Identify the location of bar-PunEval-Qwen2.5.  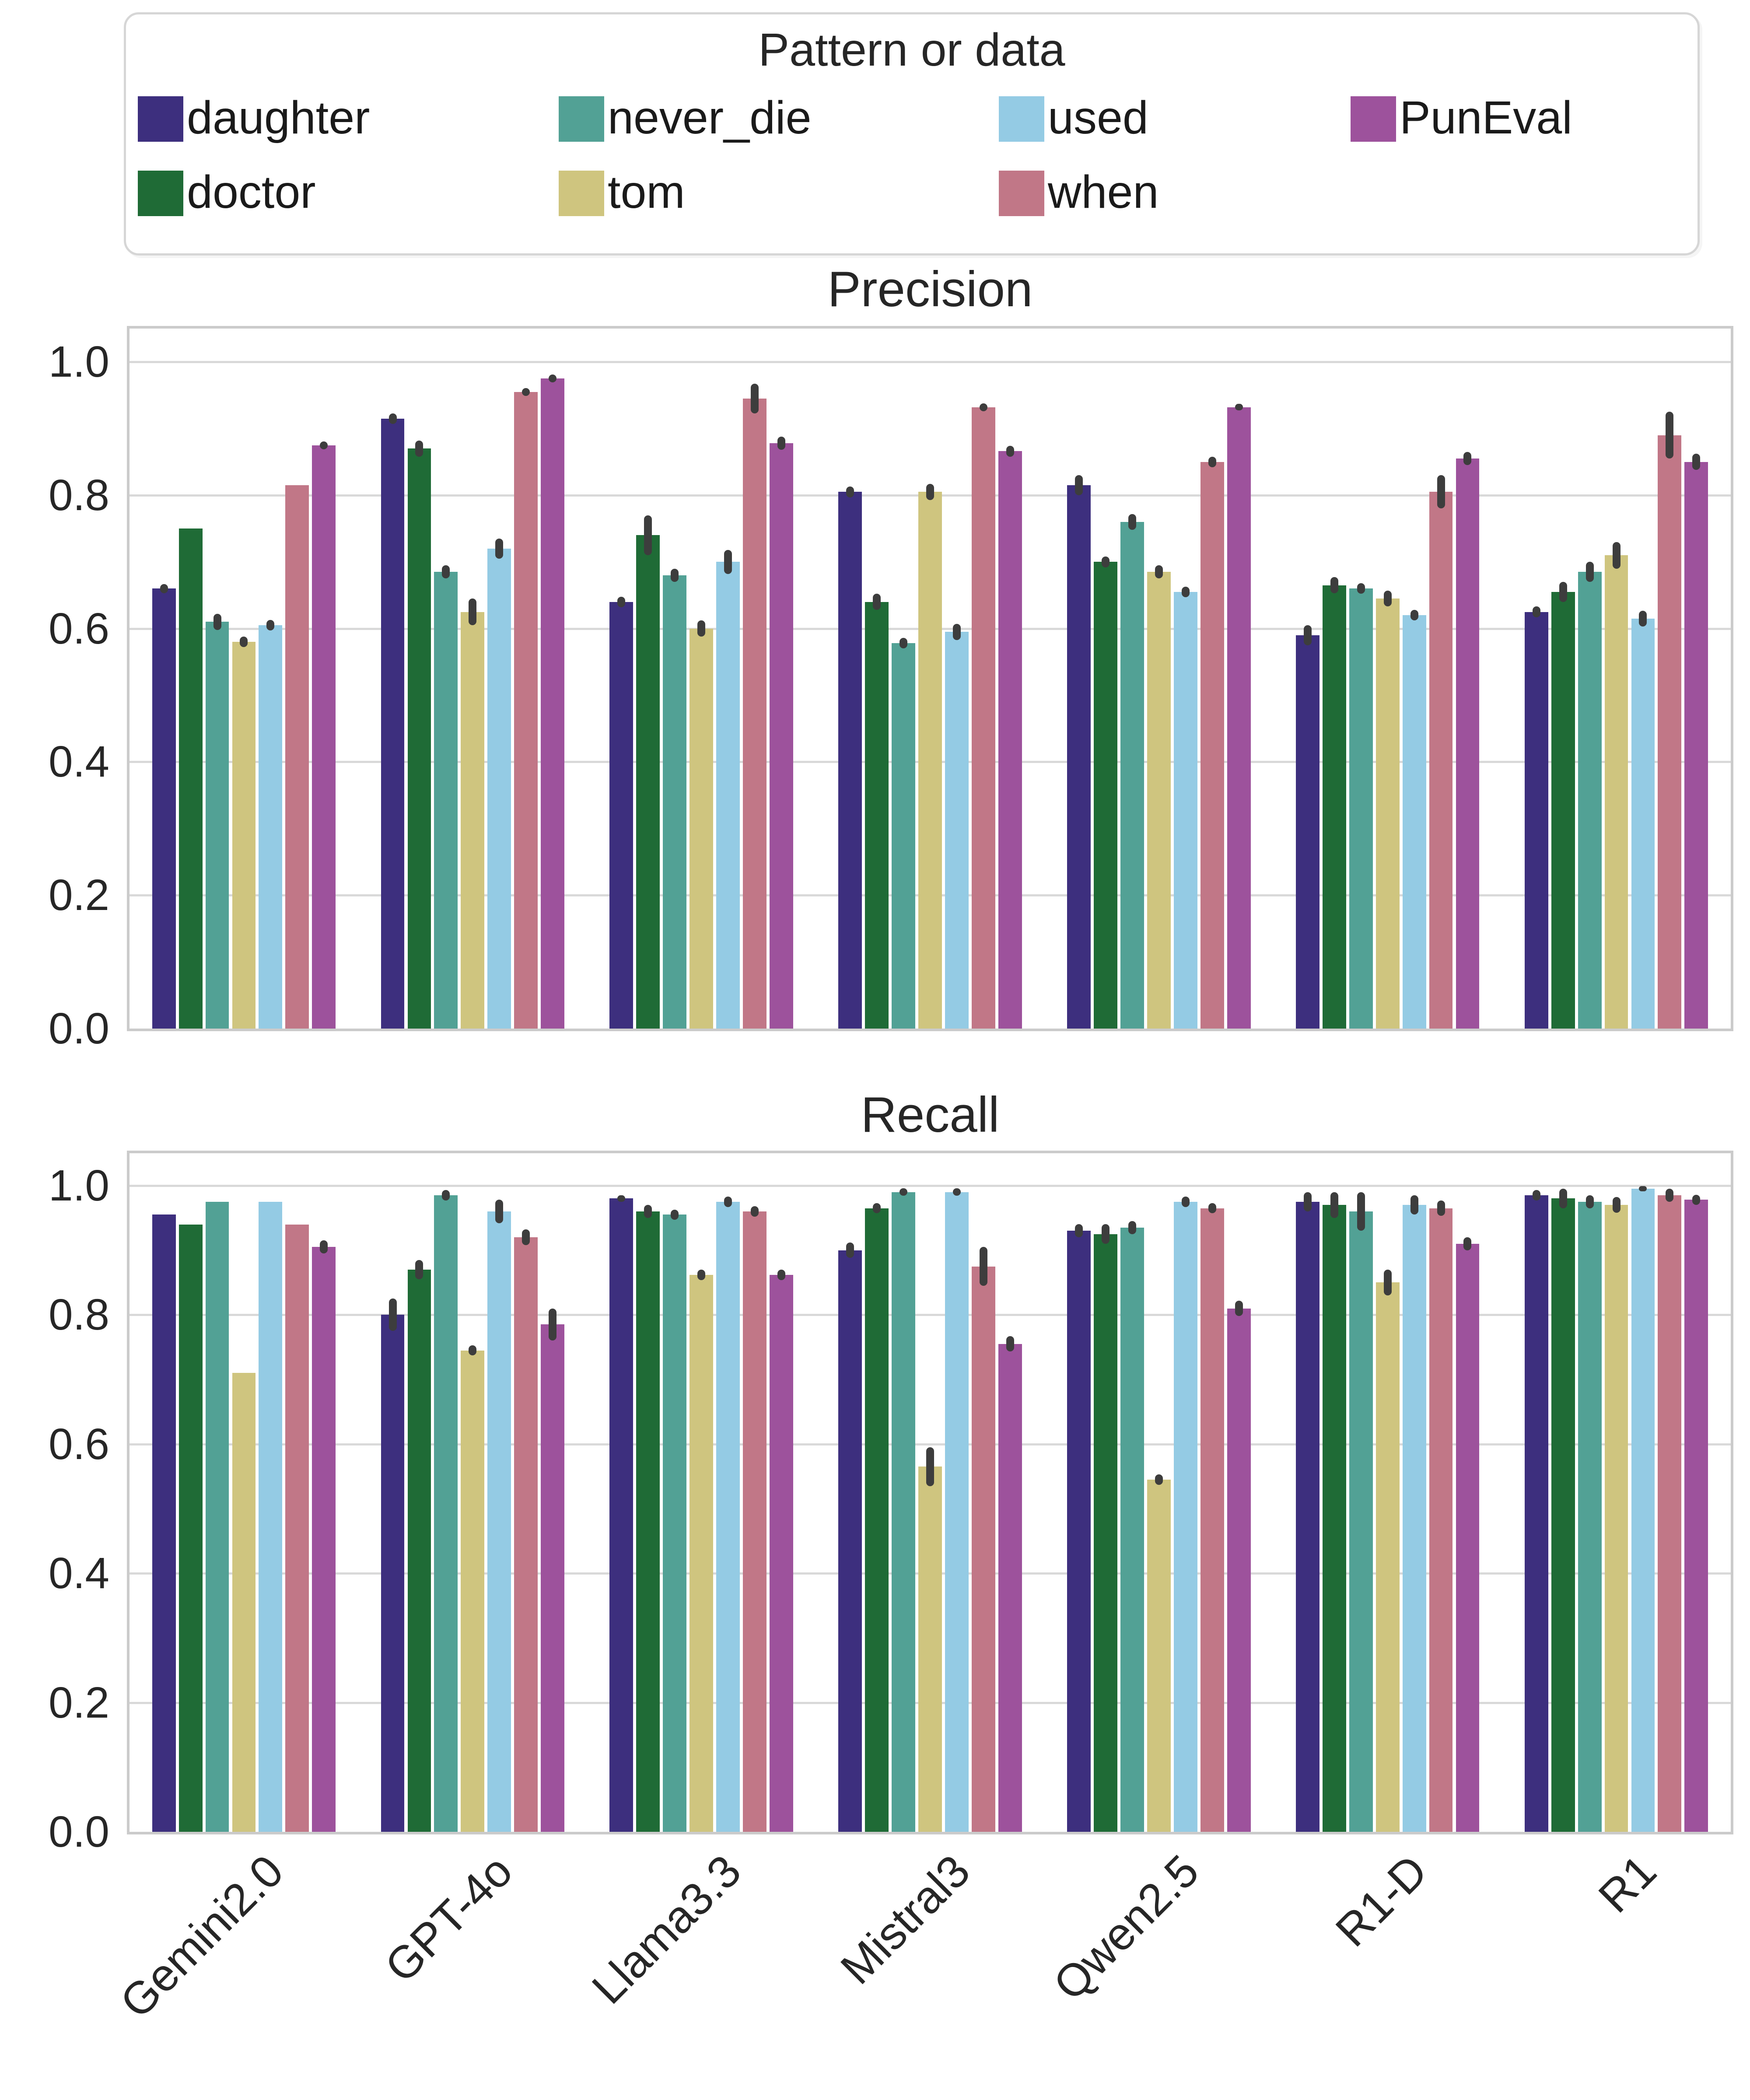
(1239, 1570).